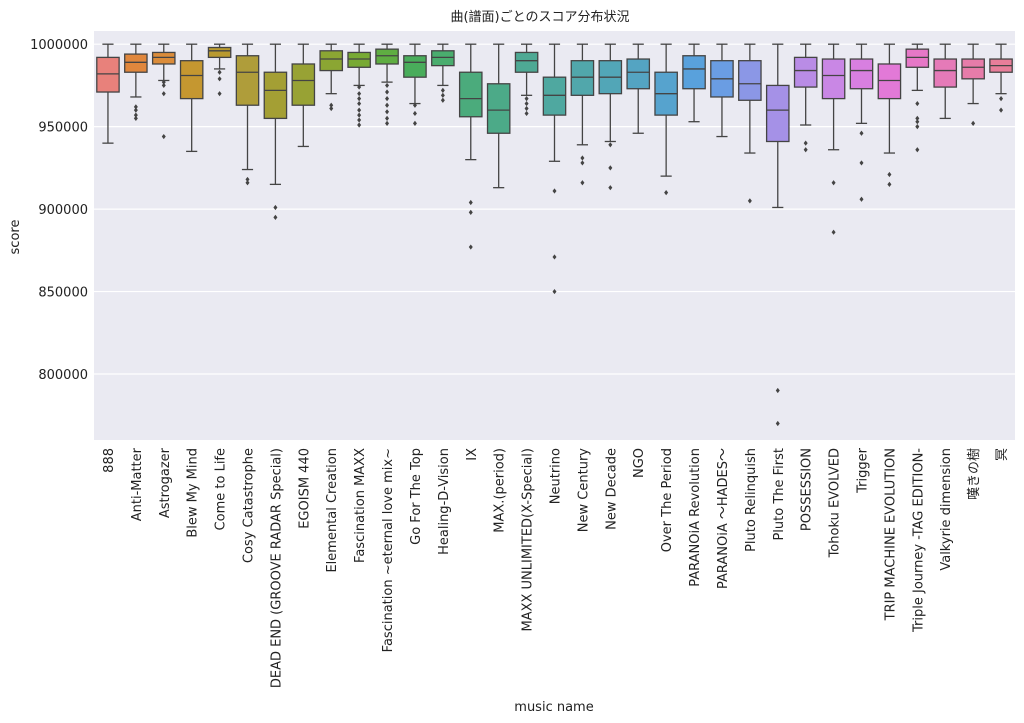 Image resolution: width=1024 pixels, height=723 pixels. What do you see at coordinates (332, 510) in the screenshot?
I see `x-tick-label: Elemental Creation` at bounding box center [332, 510].